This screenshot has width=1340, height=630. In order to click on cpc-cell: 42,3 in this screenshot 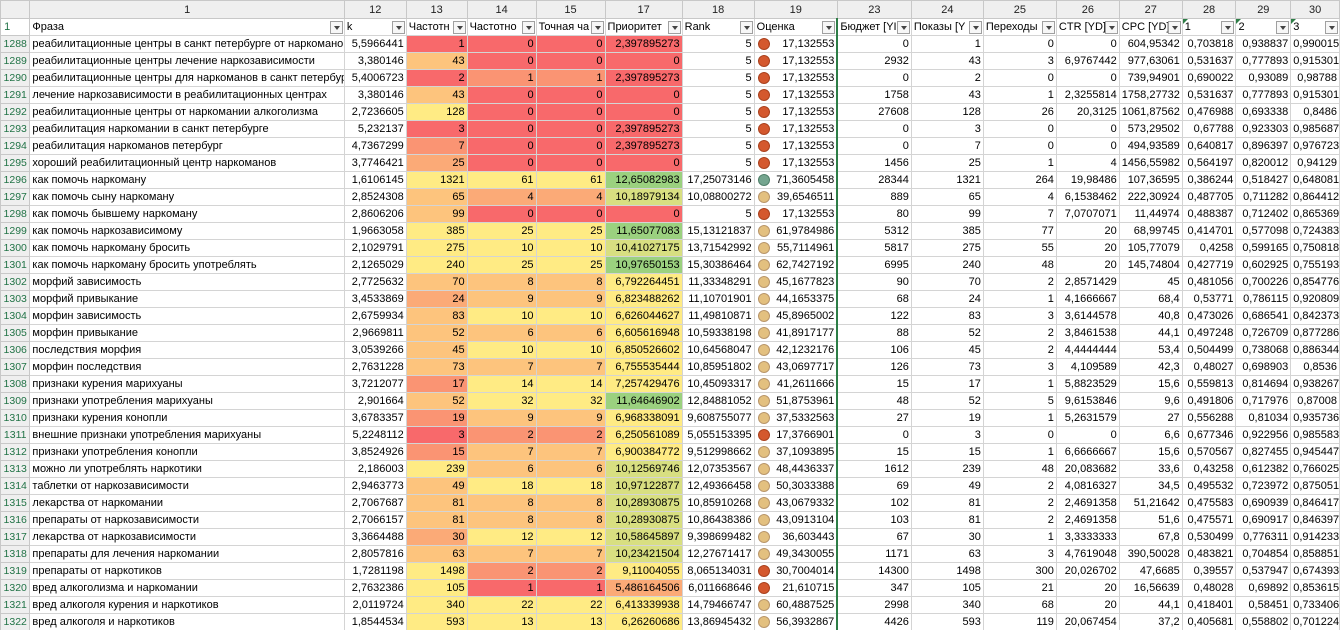, I will do `click(1150, 367)`.